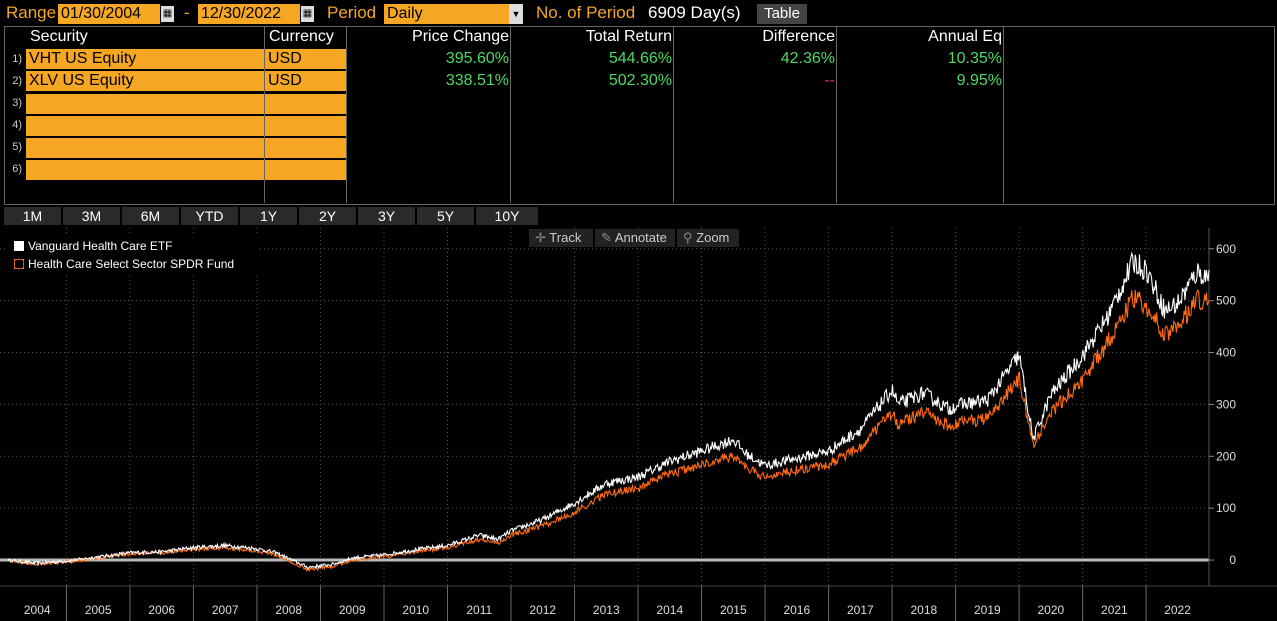 The height and width of the screenshot is (621, 1277). Describe the element at coordinates (109, 14) in the screenshot. I see `start-date-field: 01/30/2004` at that location.